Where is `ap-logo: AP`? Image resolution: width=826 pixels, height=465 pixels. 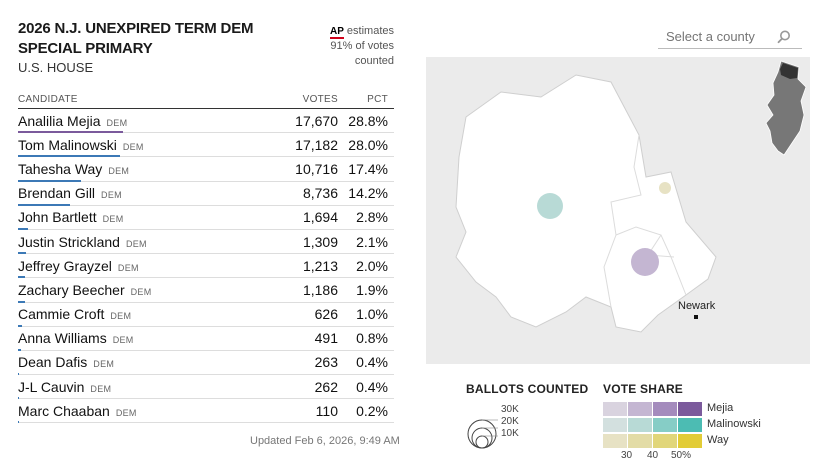 ap-logo: AP is located at coordinates (337, 32).